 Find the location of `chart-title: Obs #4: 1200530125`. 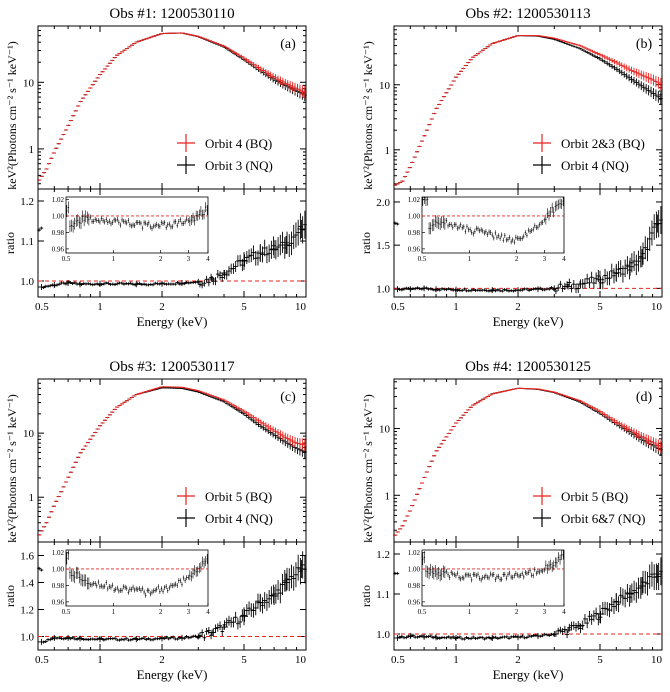

chart-title: Obs #4: 1200530125 is located at coordinates (528, 367).